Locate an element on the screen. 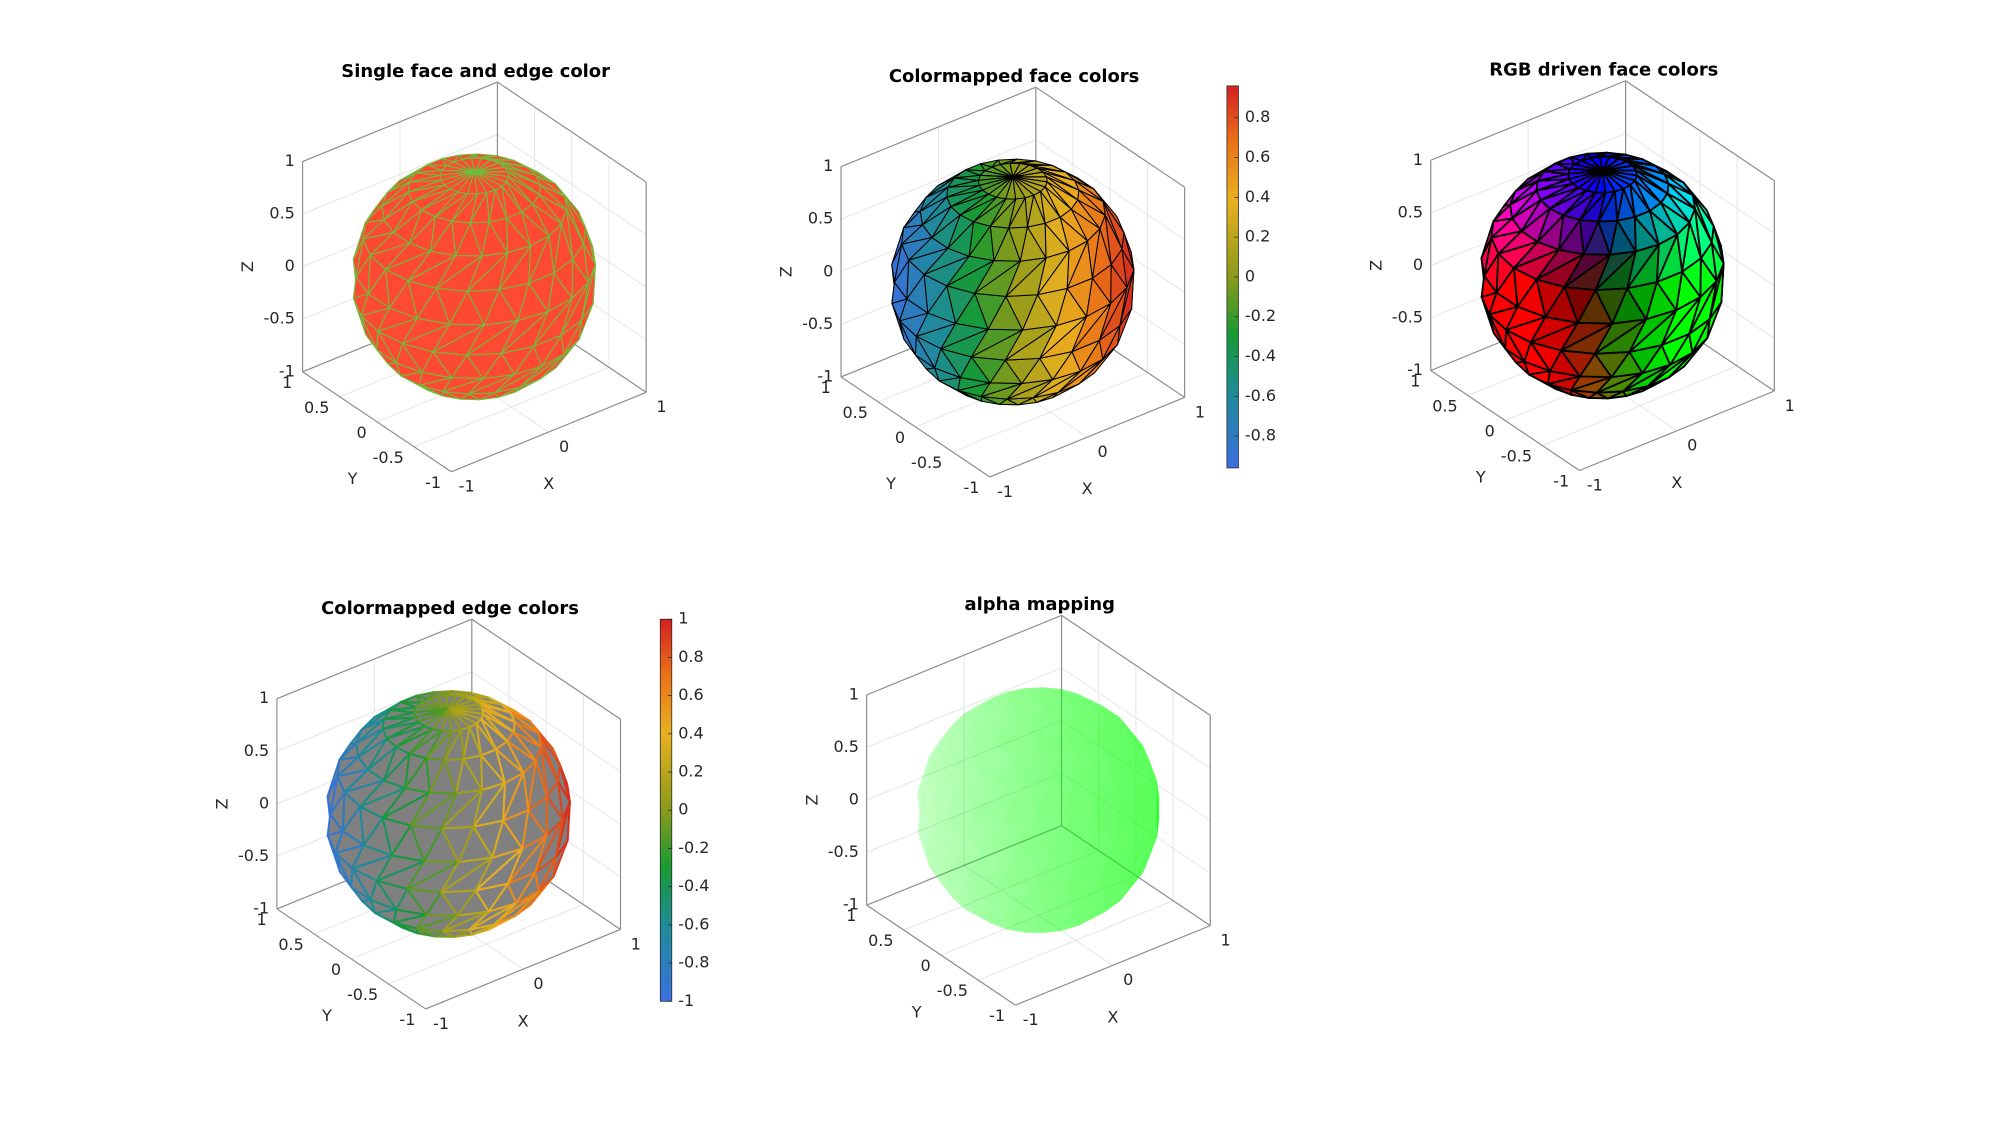 The height and width of the screenshot is (1121, 2000). colorbar-tick-label: -1 is located at coordinates (686, 1000).